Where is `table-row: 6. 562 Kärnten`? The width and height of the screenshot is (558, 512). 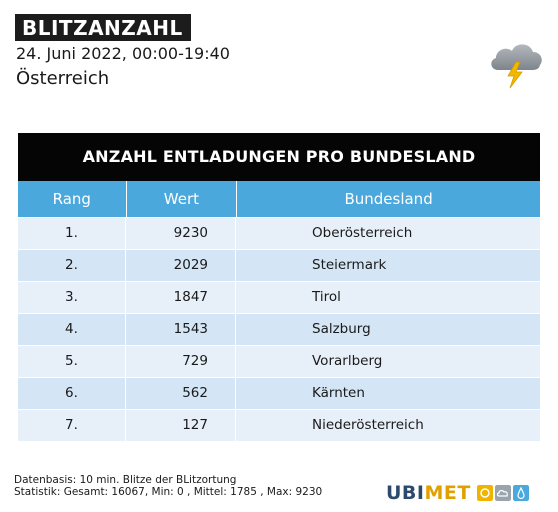
table-row: 6. 562 Kärnten is located at coordinates (279, 393).